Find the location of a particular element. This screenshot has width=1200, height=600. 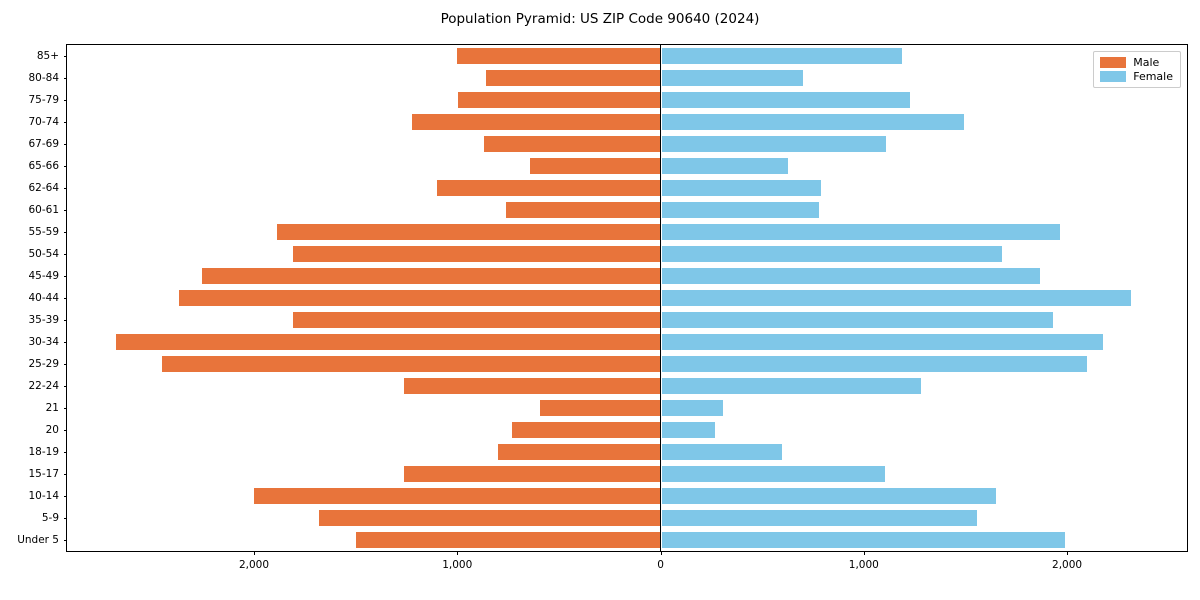

y-tick-label: 85+ is located at coordinates (47, 56).